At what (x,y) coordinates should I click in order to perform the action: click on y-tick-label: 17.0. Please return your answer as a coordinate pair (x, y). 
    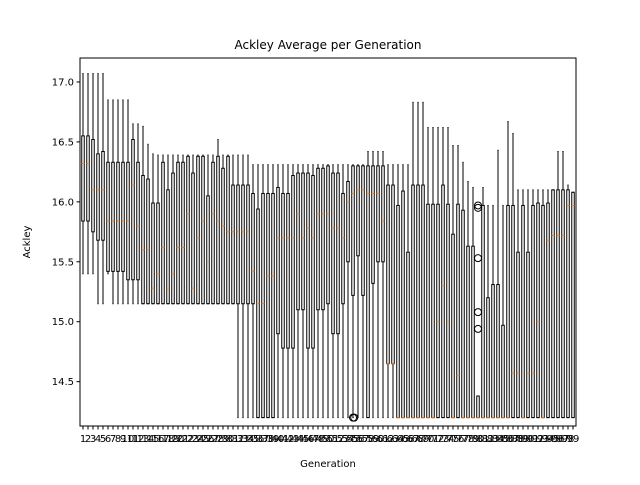
    Looking at the image, I should click on (63, 82).